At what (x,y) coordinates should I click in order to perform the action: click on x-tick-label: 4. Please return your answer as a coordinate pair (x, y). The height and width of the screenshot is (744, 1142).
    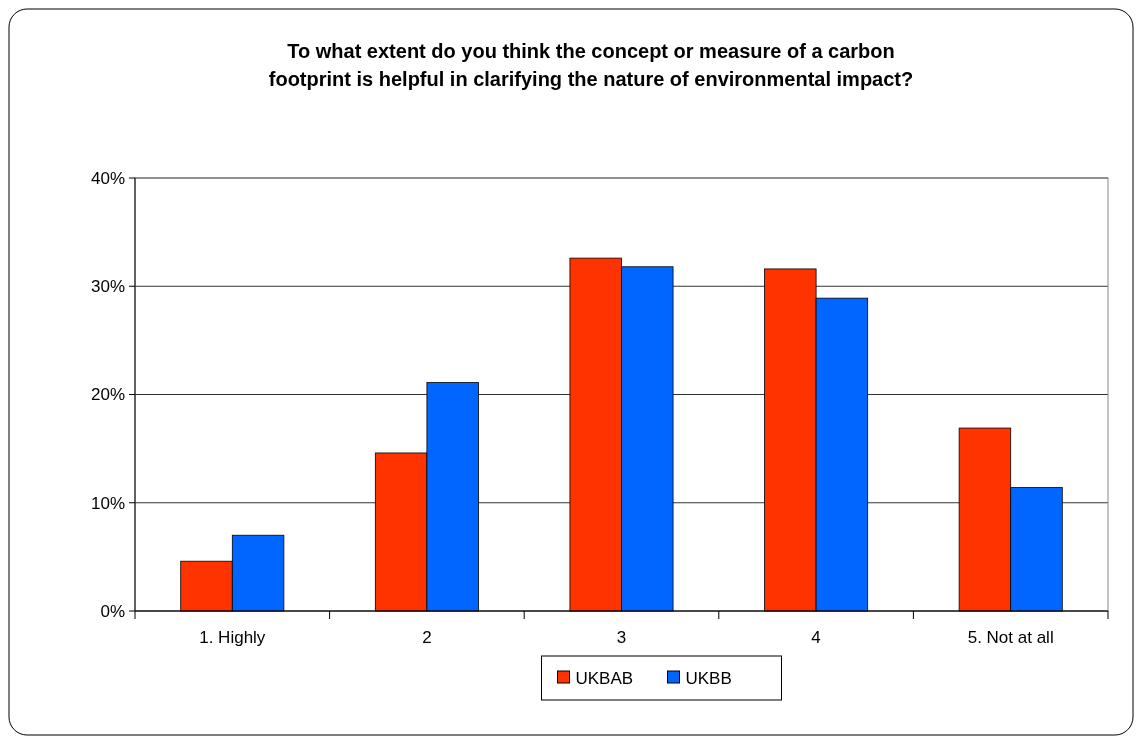
    Looking at the image, I should click on (816, 637).